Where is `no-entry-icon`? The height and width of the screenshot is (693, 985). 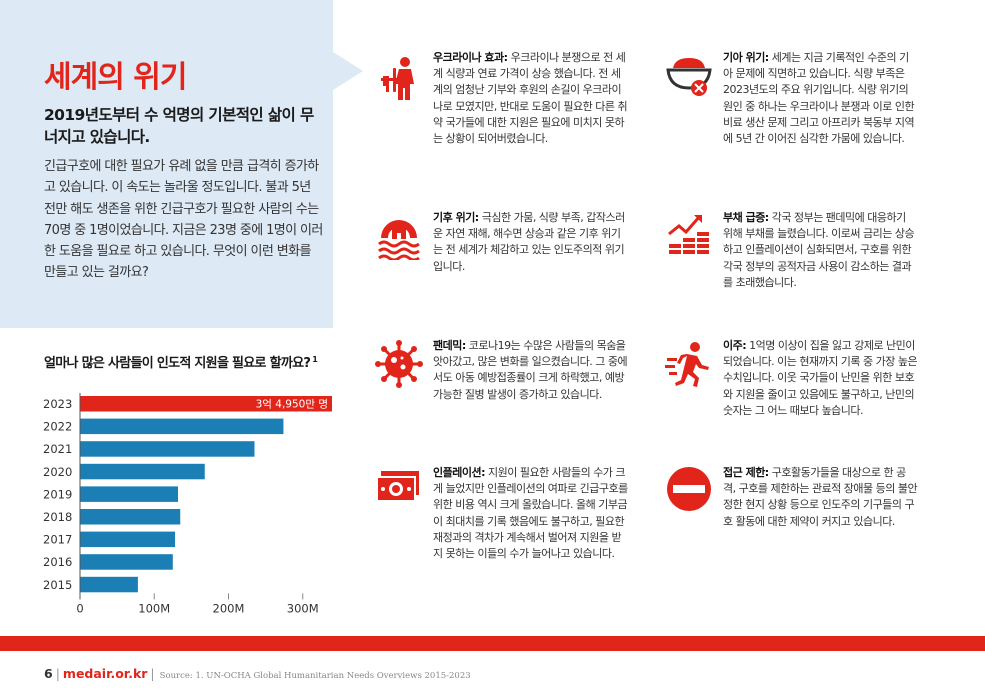 no-entry-icon is located at coordinates (689, 489).